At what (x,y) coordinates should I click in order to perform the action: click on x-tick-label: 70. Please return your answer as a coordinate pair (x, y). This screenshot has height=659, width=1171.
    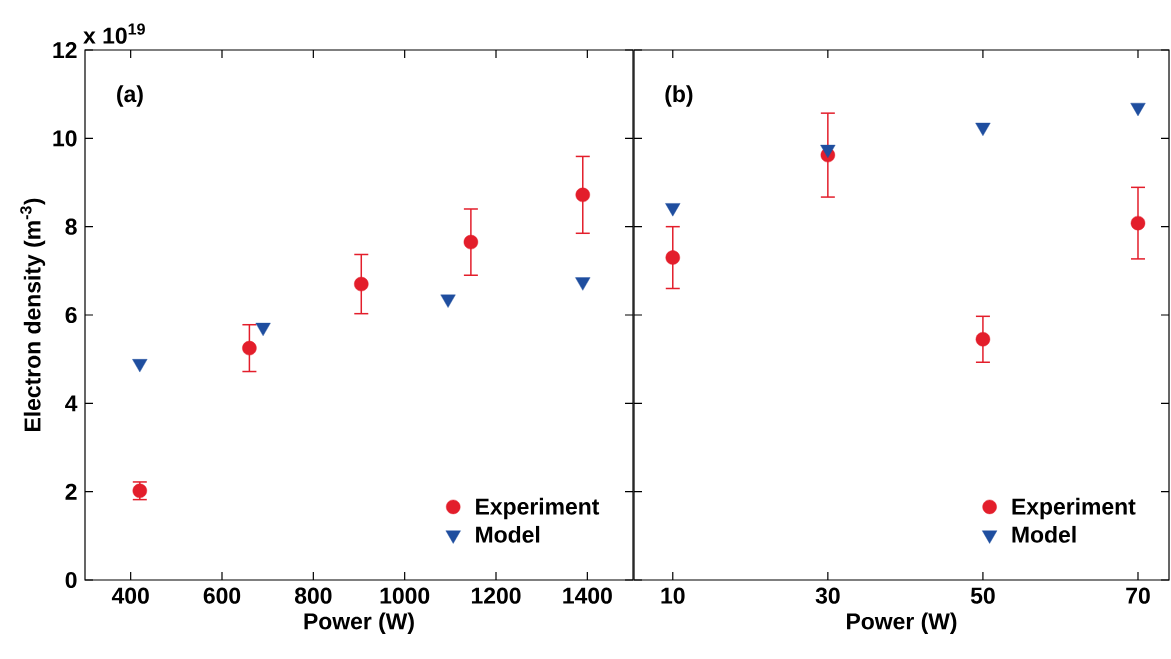
    Looking at the image, I should click on (1138, 595).